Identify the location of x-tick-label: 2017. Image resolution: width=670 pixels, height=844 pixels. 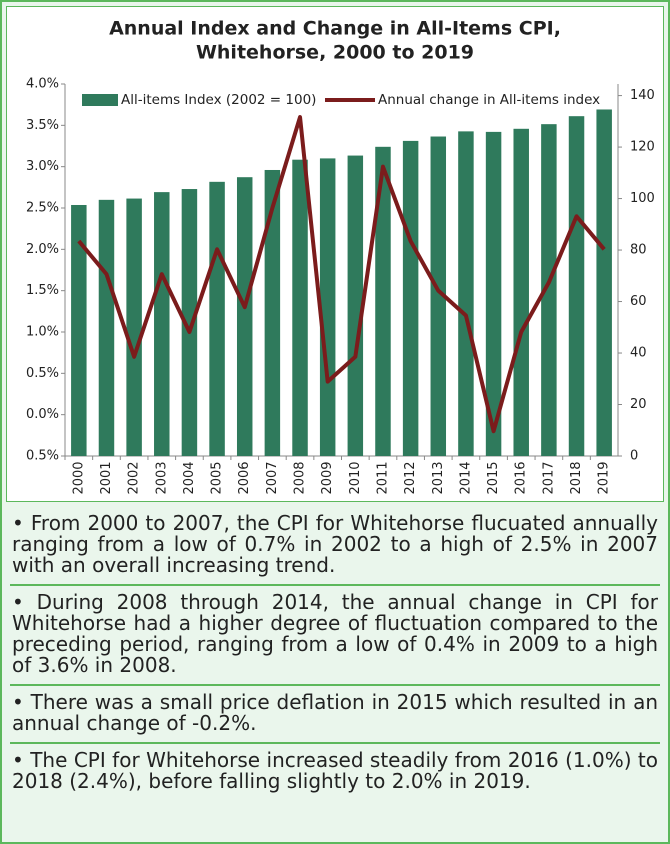
(548, 477).